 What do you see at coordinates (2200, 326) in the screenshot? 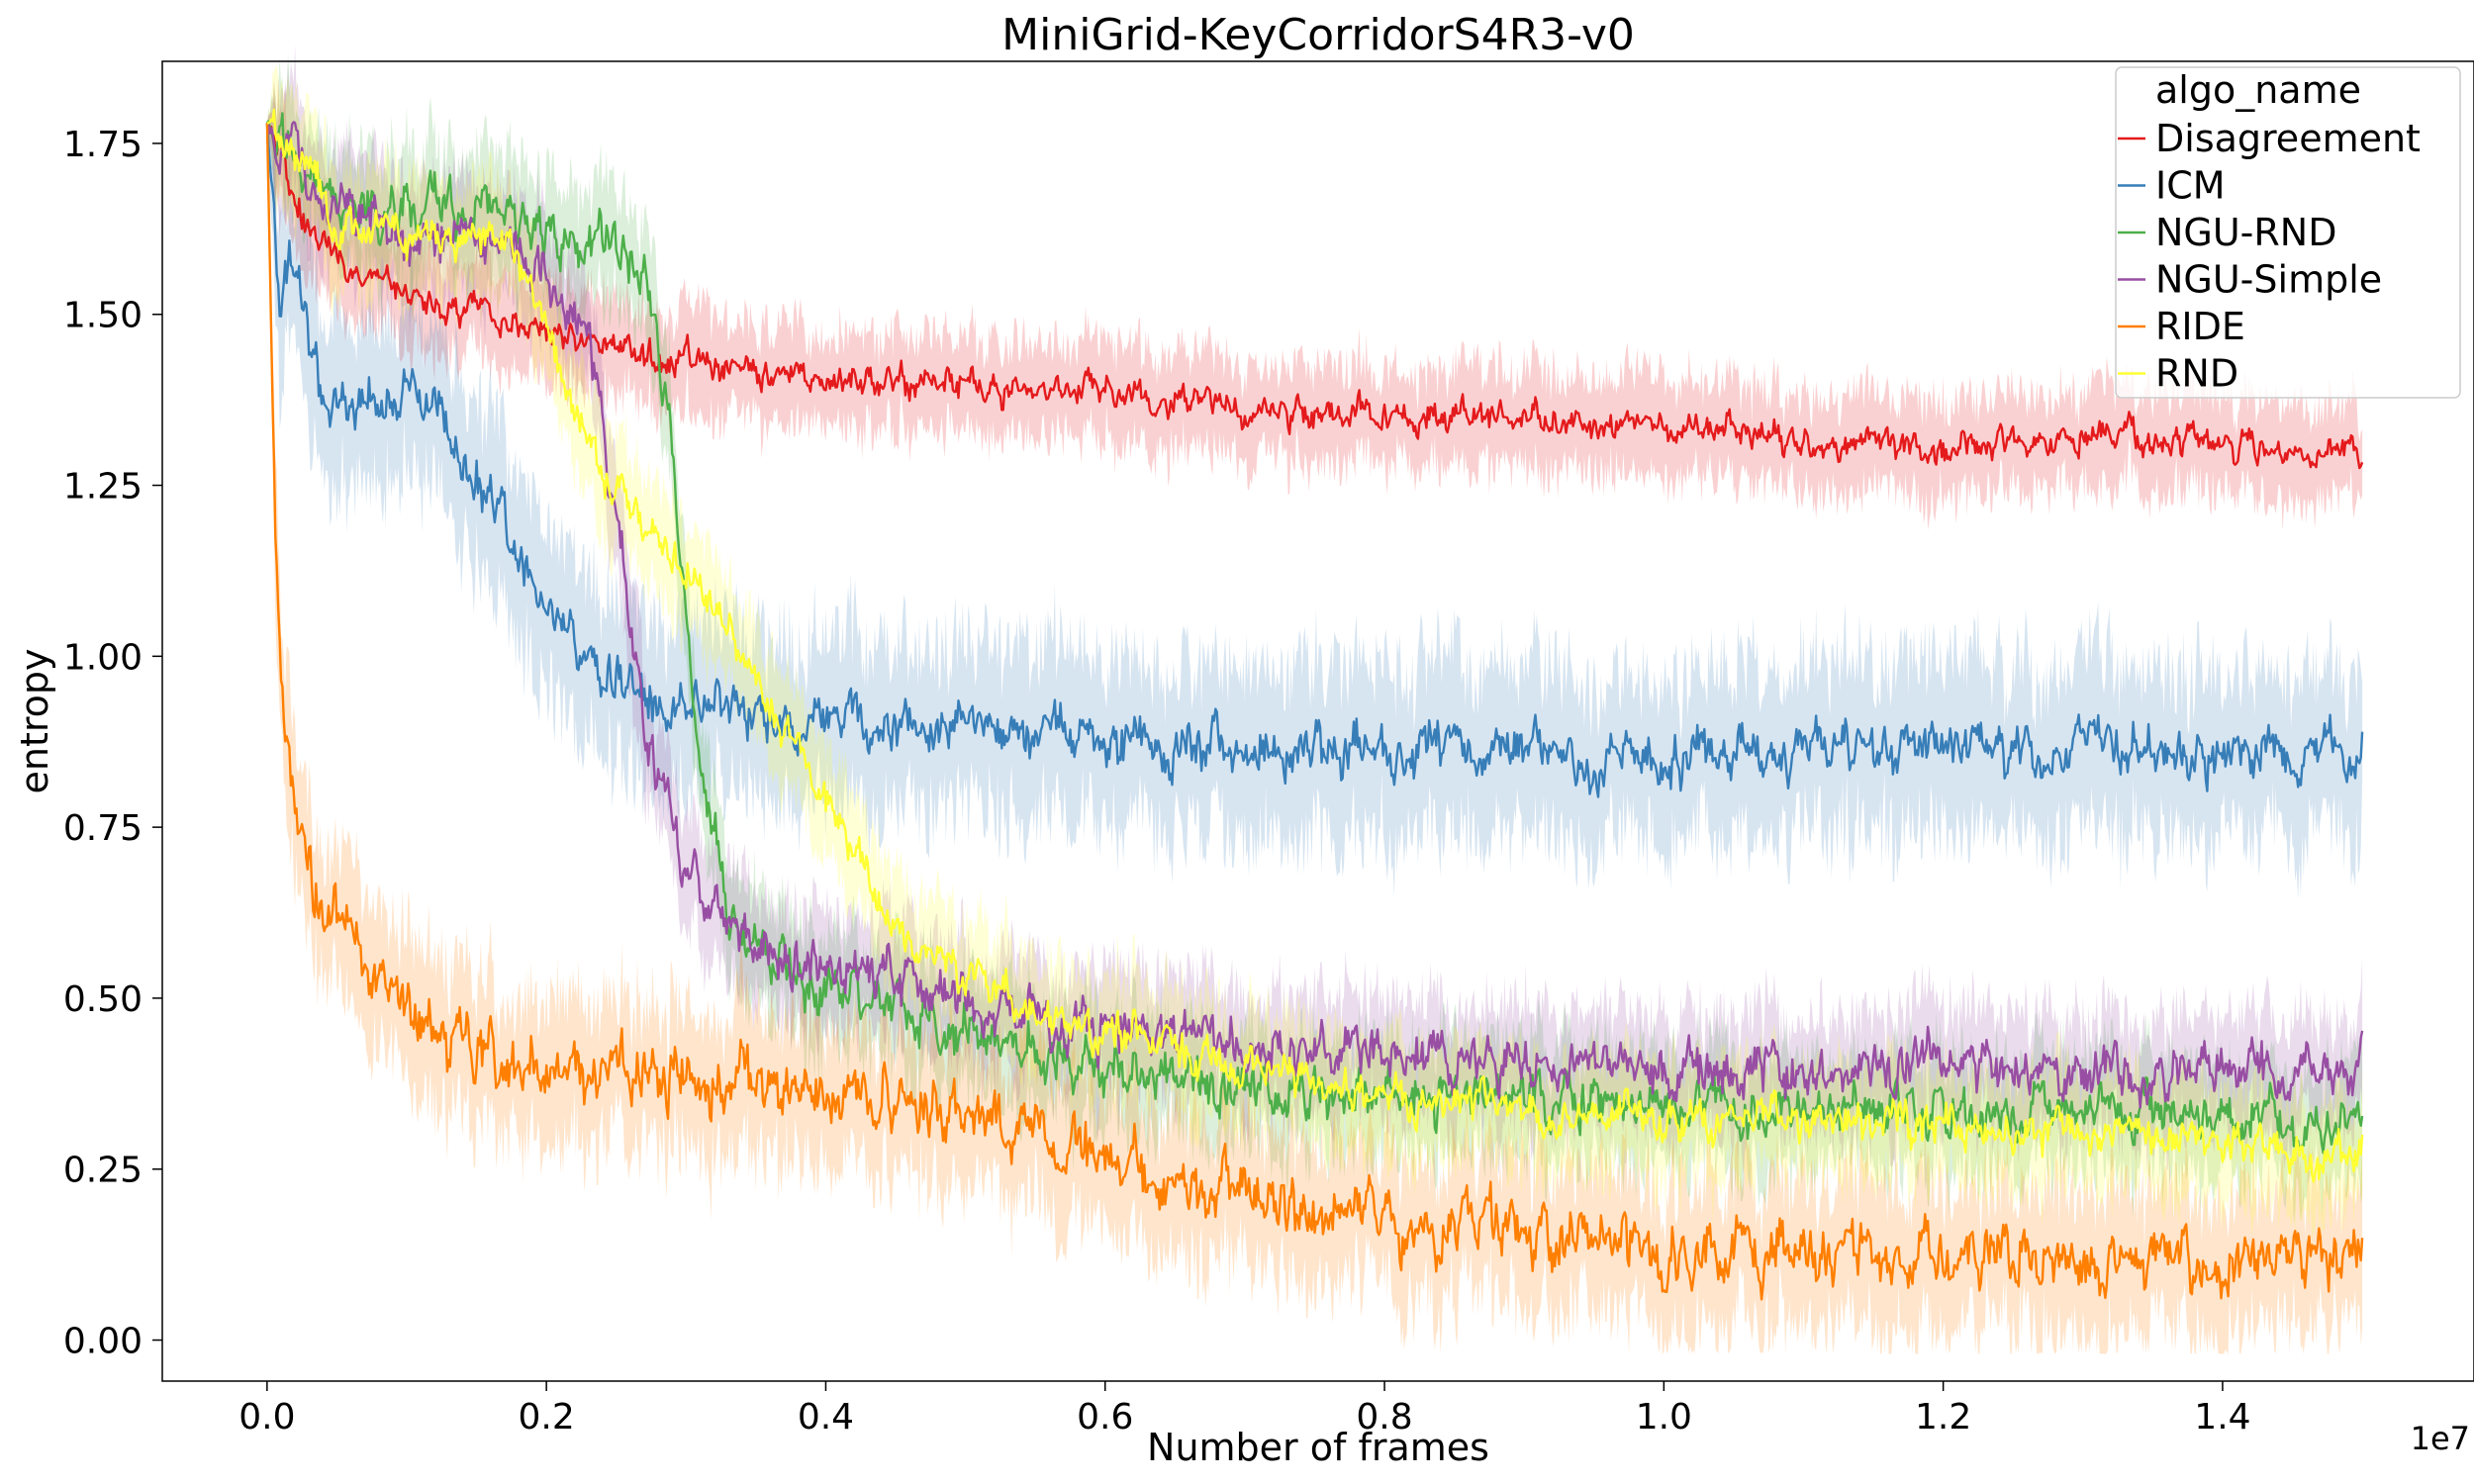
I see `legend-label: RIDE` at bounding box center [2200, 326].